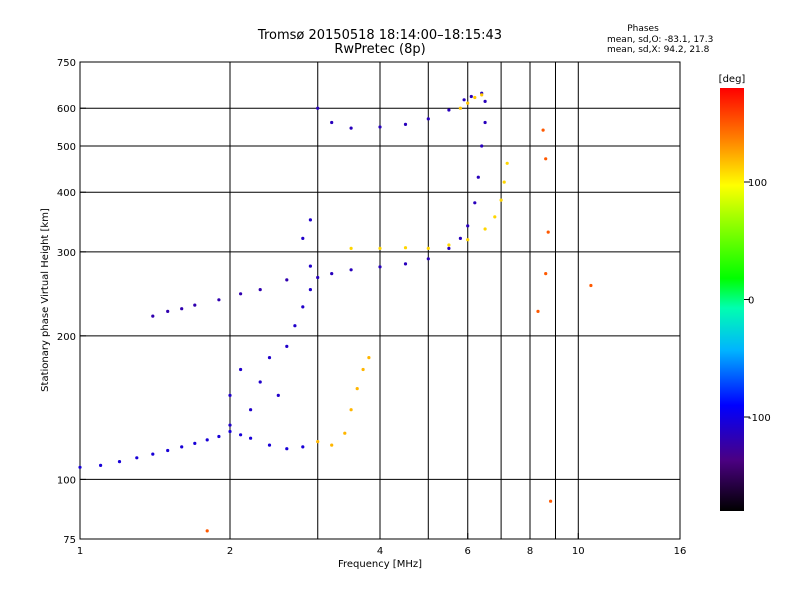  I want to click on y-tick-label: 600, so click(66, 109).